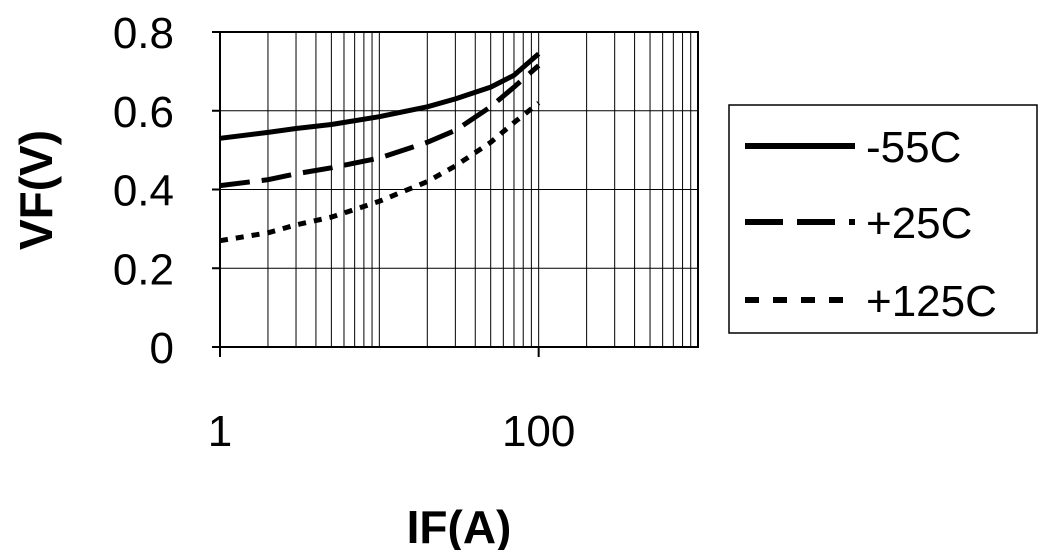 Image resolution: width=1043 pixels, height=550 pixels. What do you see at coordinates (459, 525) in the screenshot?
I see `x-axis-title: IF(A)` at bounding box center [459, 525].